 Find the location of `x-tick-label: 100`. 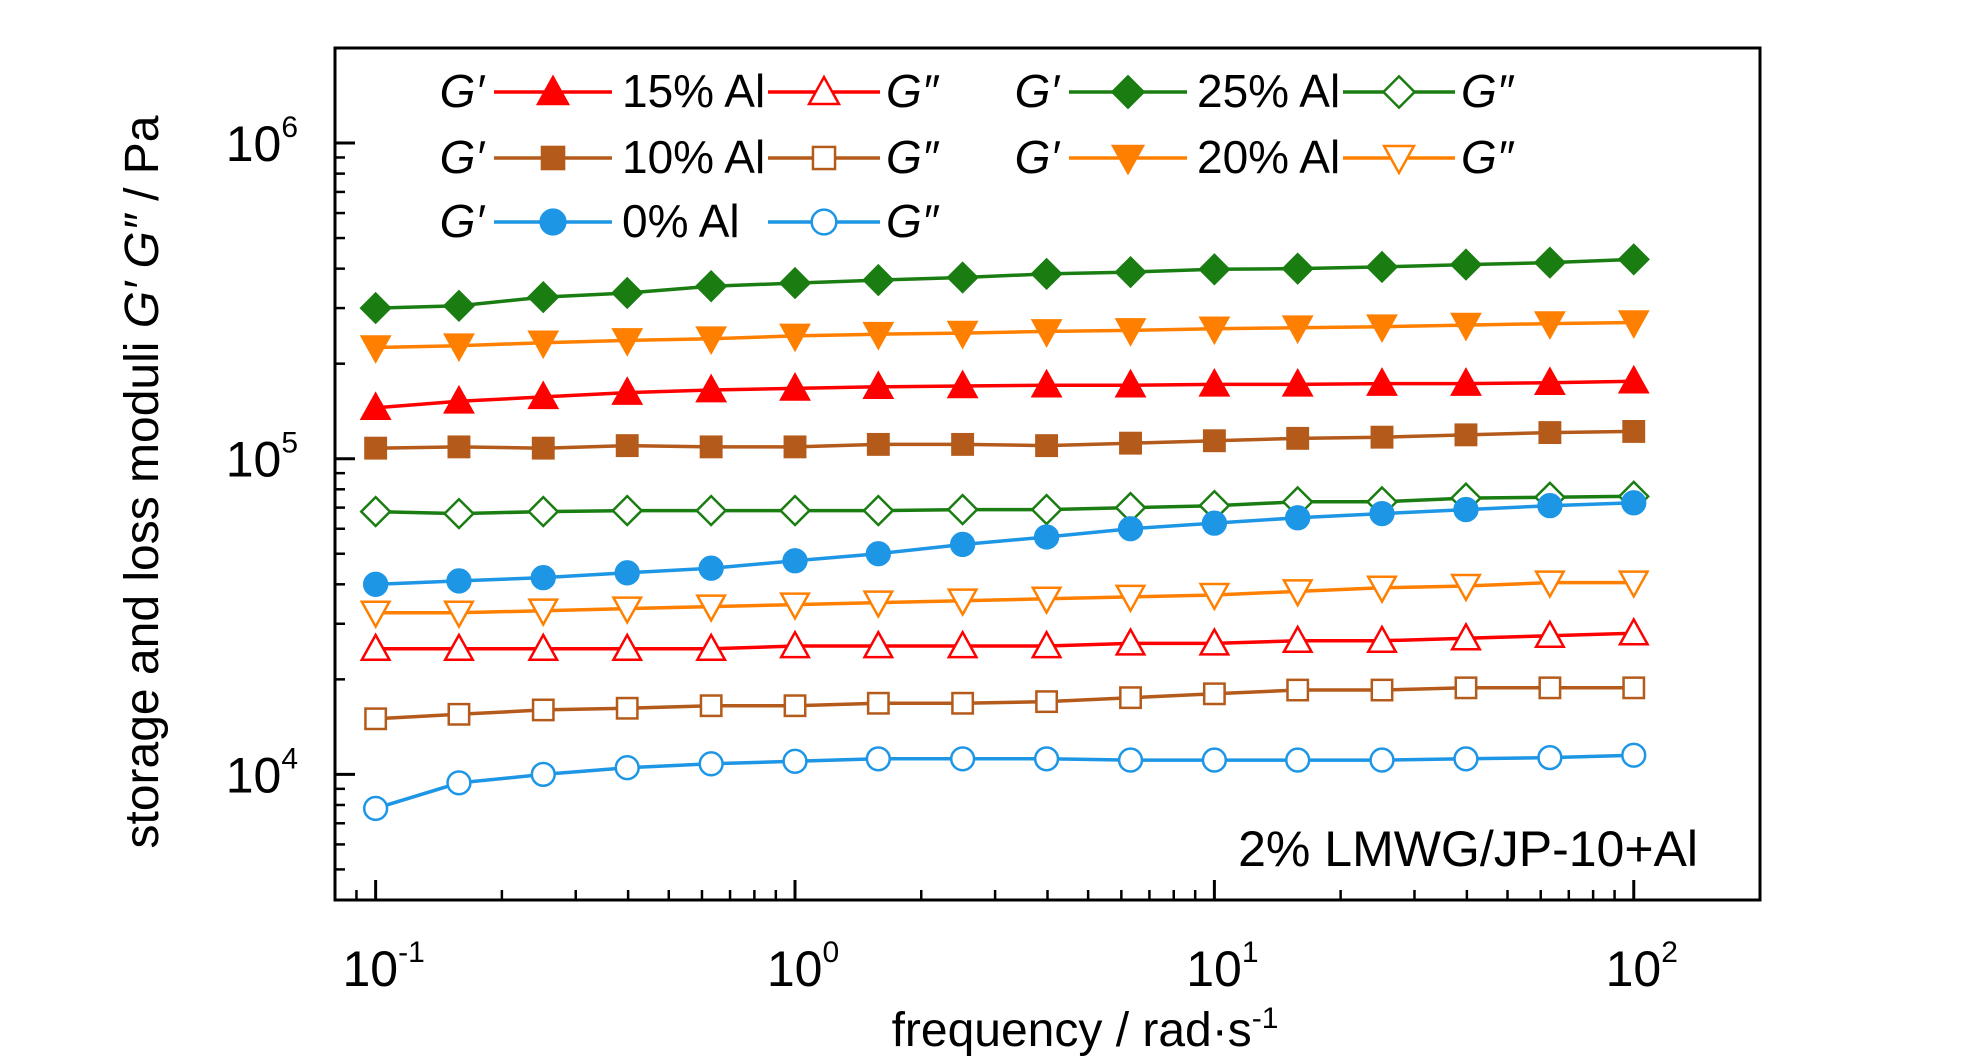

x-tick-label: 100 is located at coordinates (803, 966).